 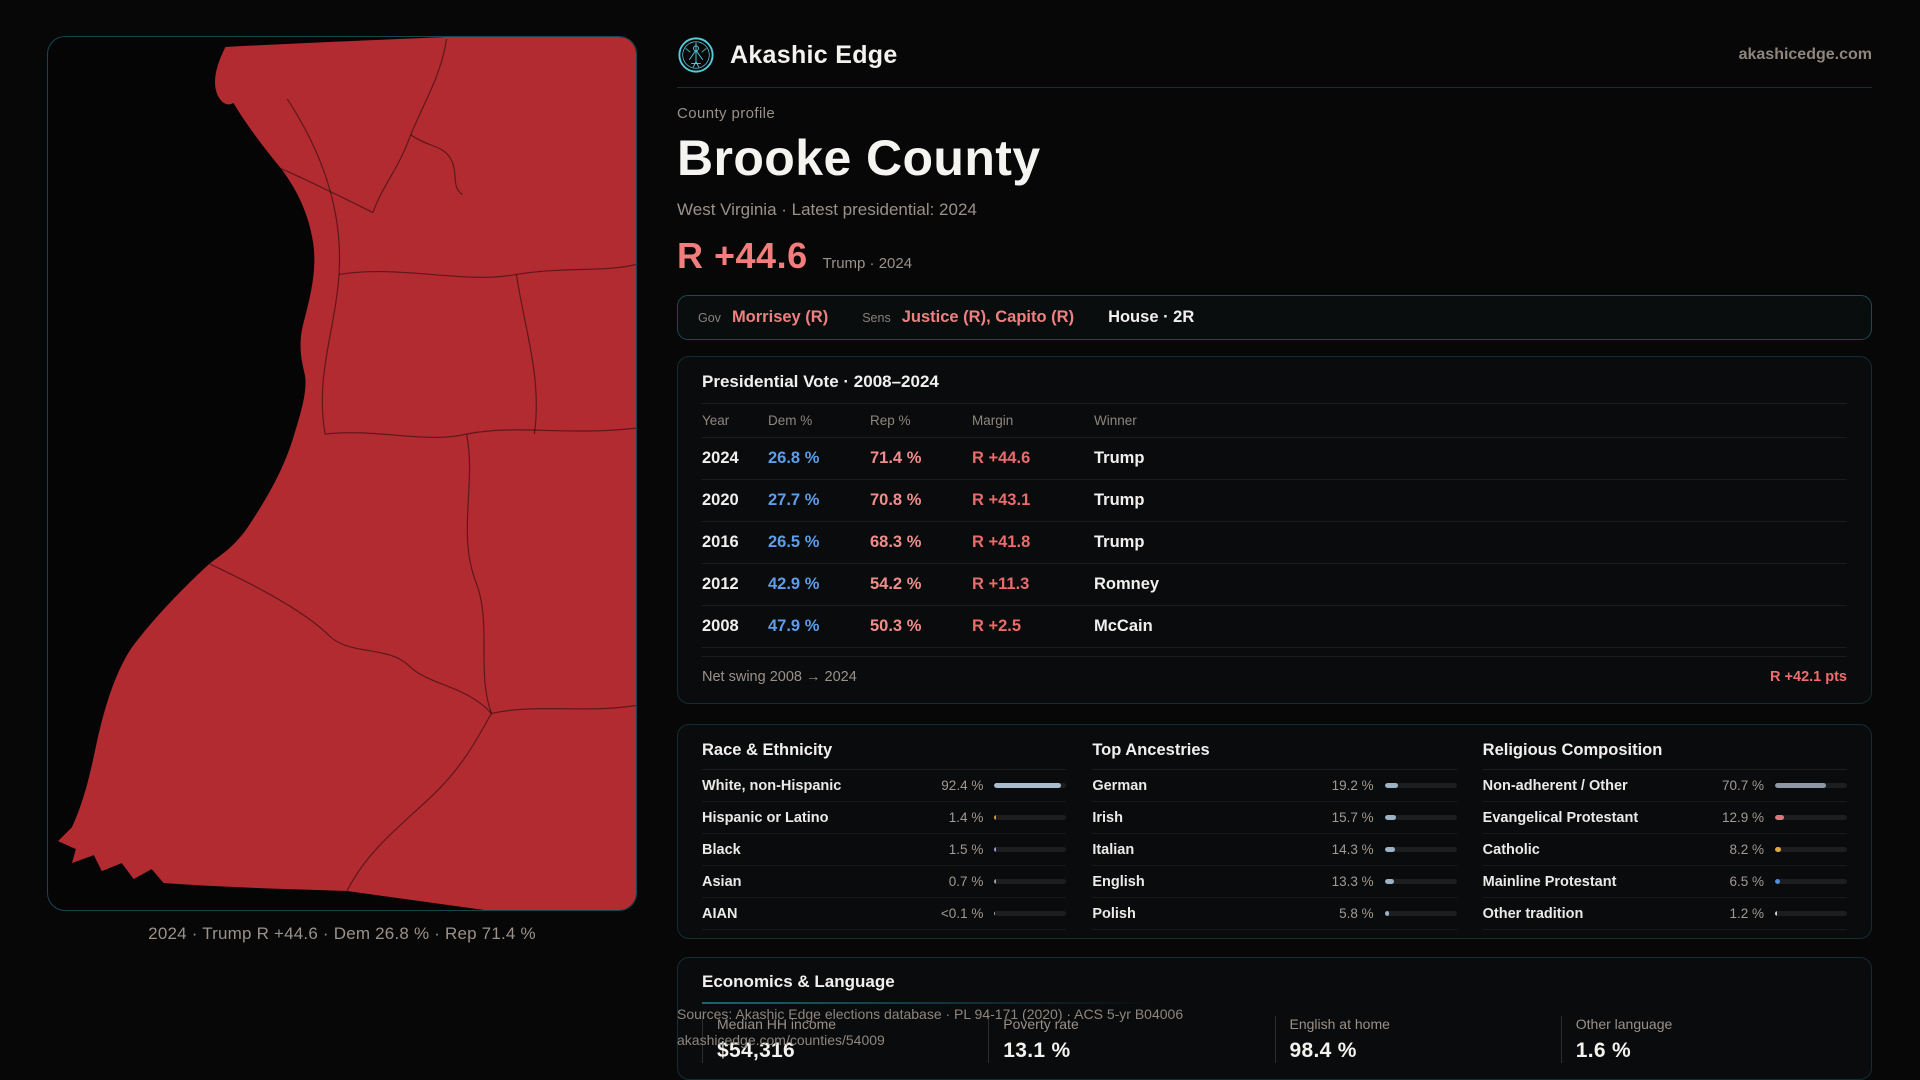 What do you see at coordinates (1746, 913) in the screenshot?
I see `demographic-value: 1.2 %` at bounding box center [1746, 913].